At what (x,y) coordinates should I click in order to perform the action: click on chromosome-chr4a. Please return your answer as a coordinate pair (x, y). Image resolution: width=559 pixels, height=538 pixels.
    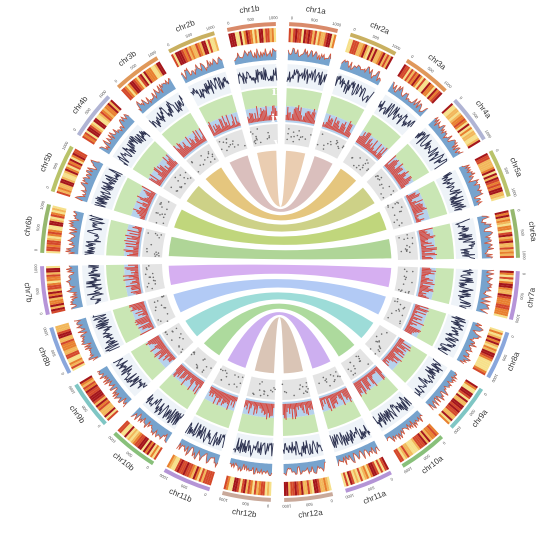
    Looking at the image, I should click on (426, 150).